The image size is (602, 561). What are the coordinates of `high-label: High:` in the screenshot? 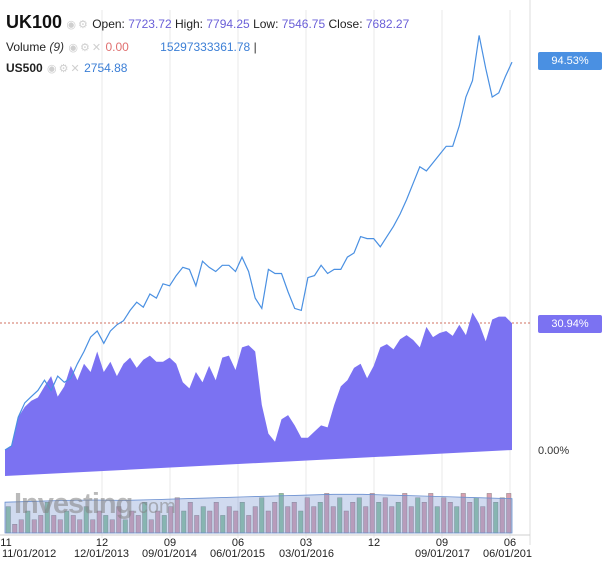 It's located at (188, 24).